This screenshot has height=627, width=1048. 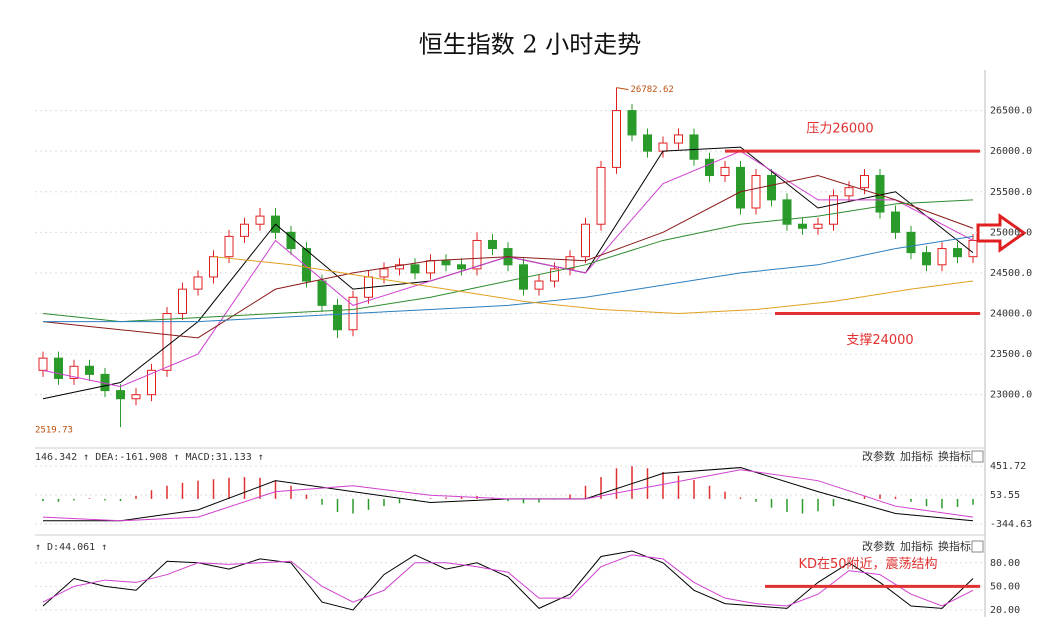 I want to click on panel-header: ↑ D:44.061 ↑, so click(x=71, y=547).